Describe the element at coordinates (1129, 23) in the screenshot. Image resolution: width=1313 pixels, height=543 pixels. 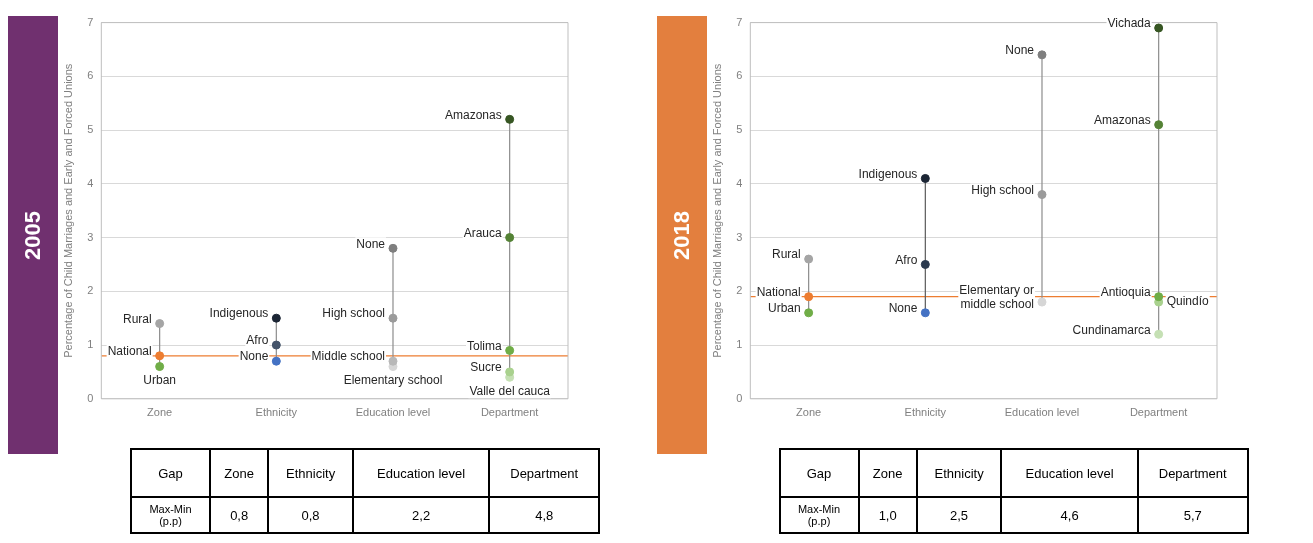
I see `series-label: Vichada` at that location.